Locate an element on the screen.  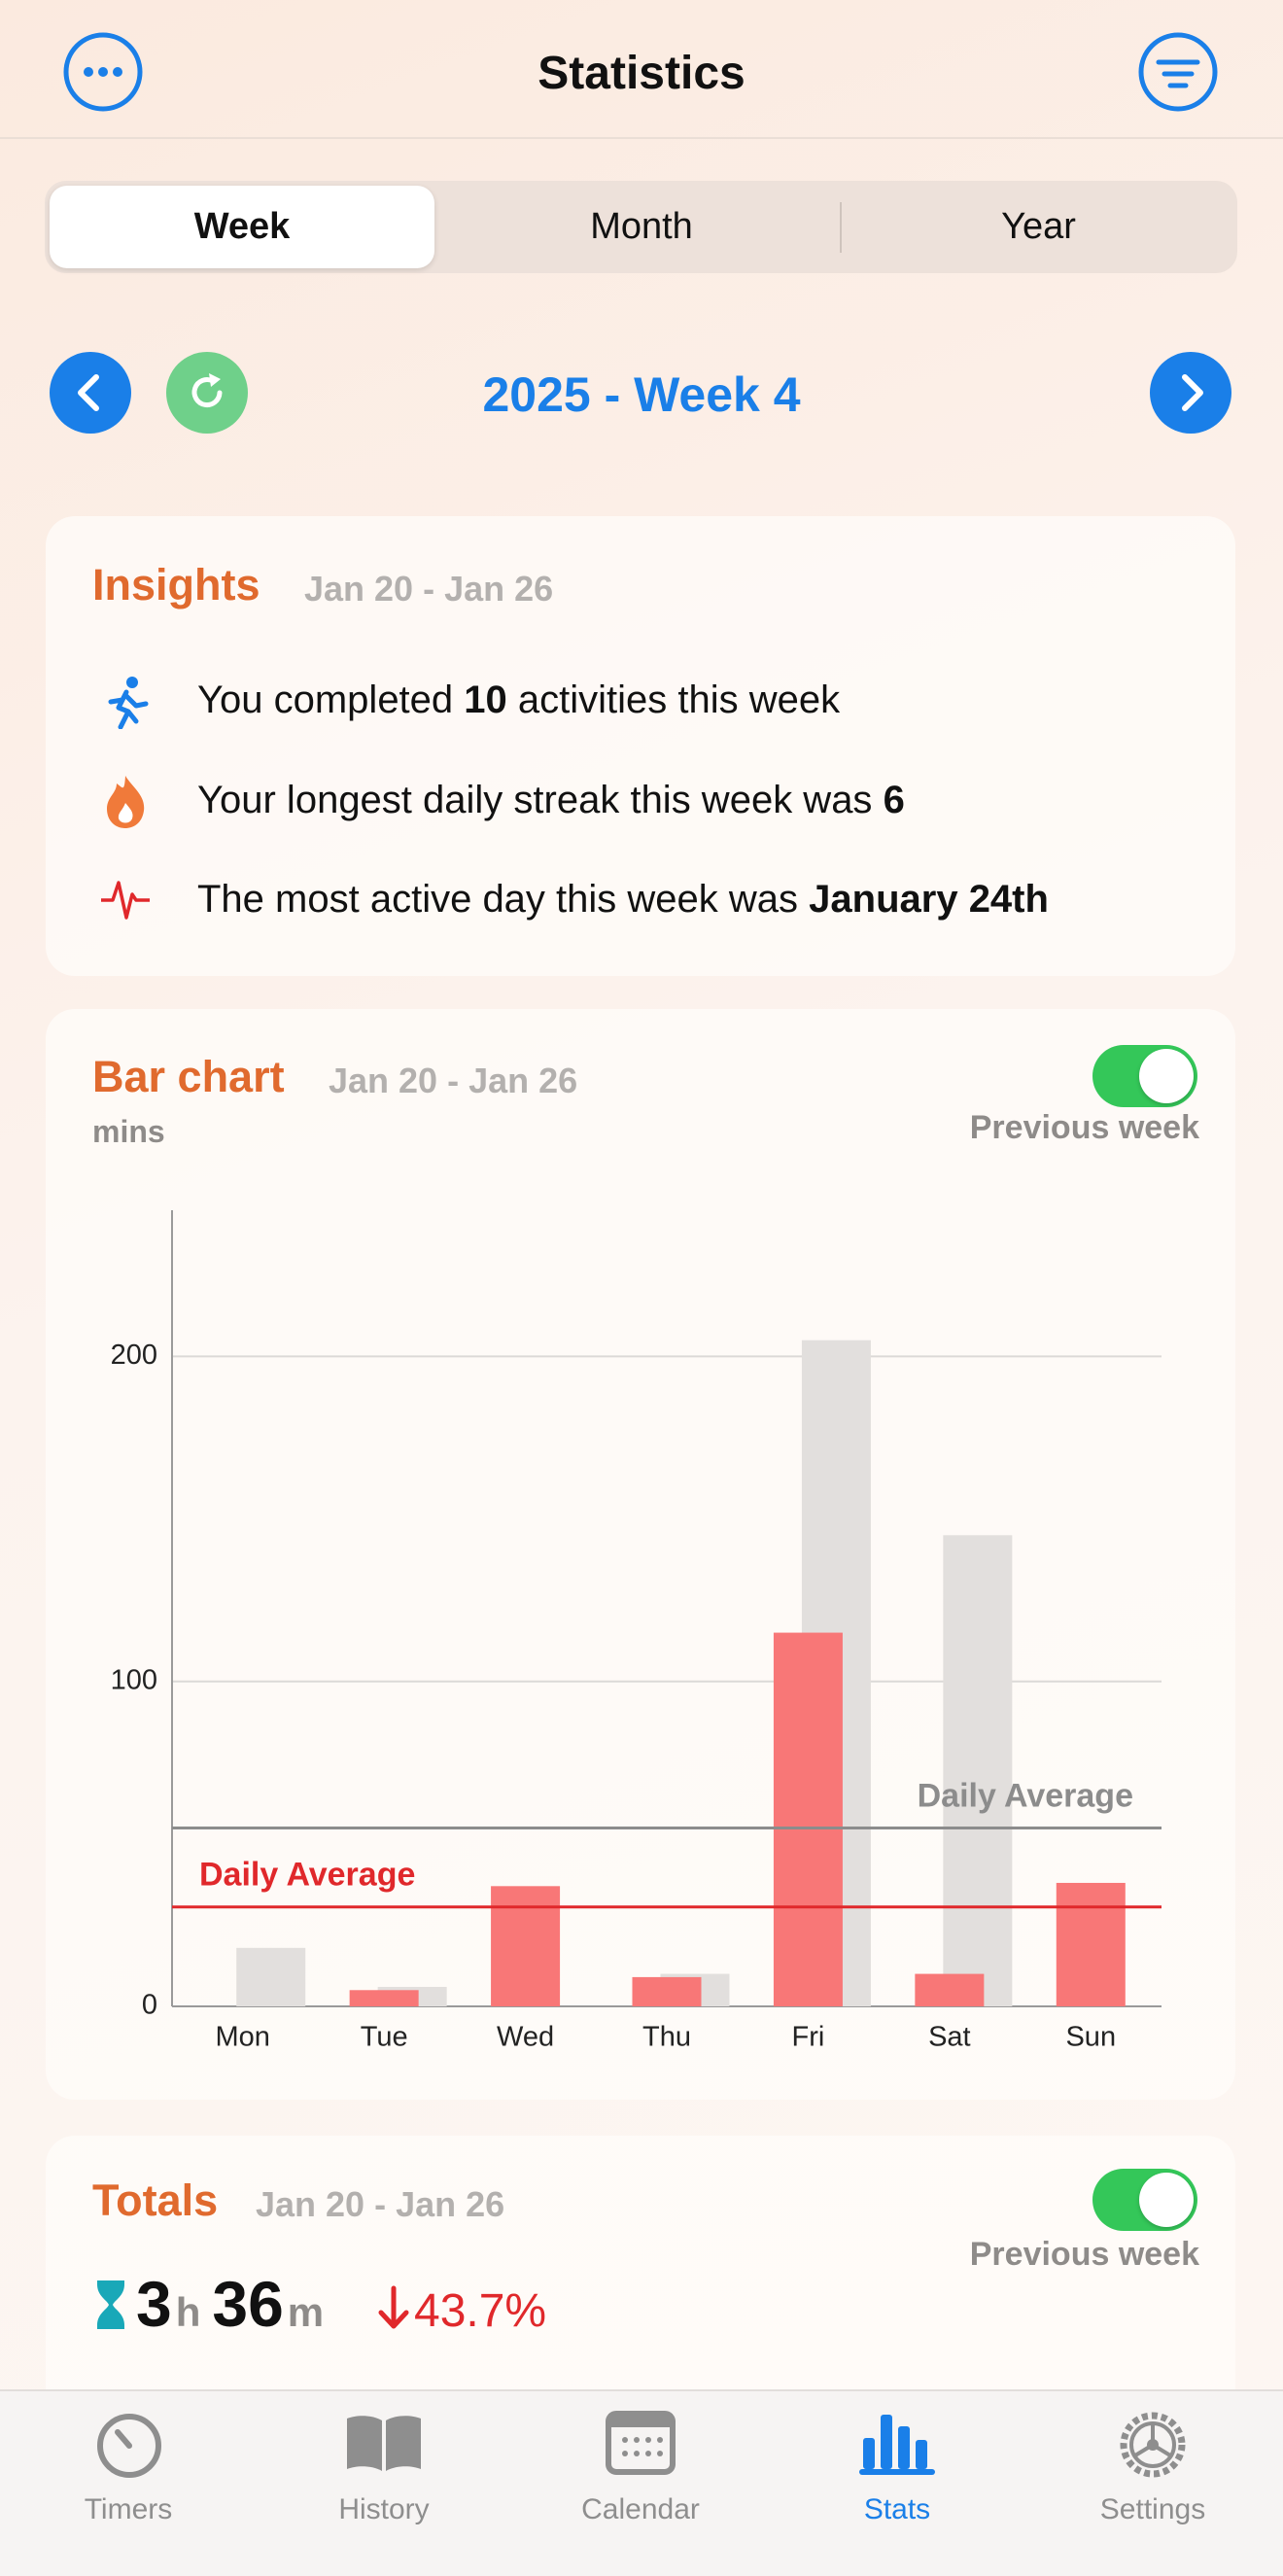
tab: Timers is located at coordinates (128, 2509).